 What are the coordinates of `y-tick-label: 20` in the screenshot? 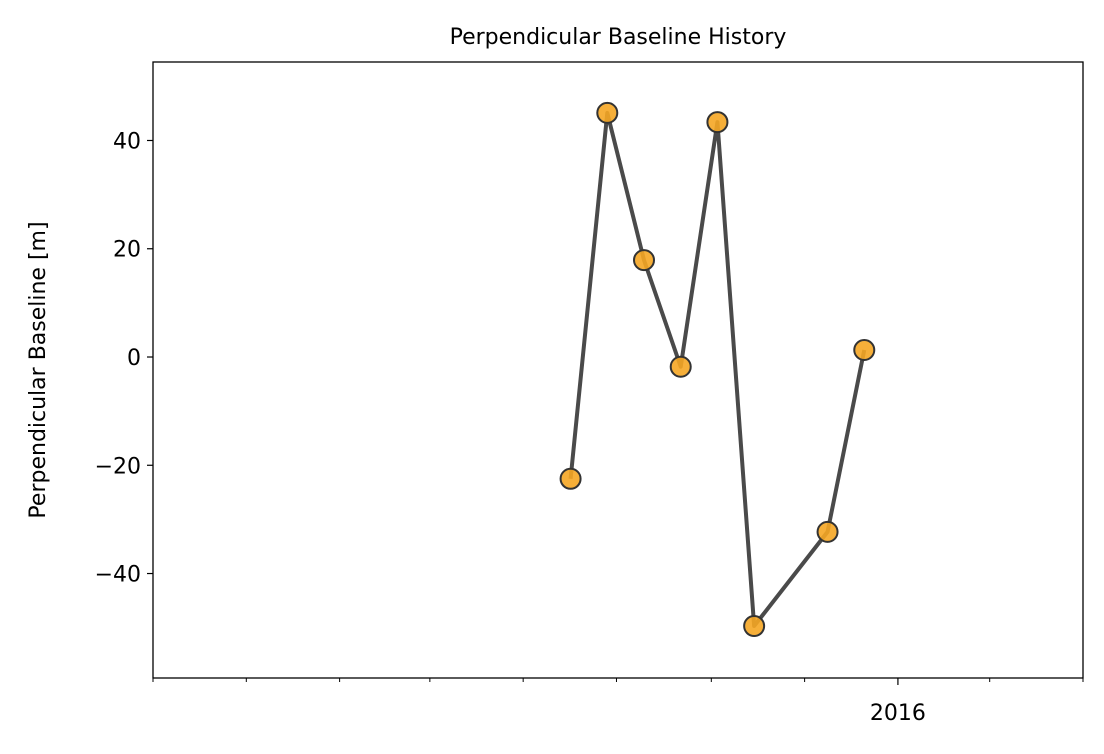 It's located at (127, 250).